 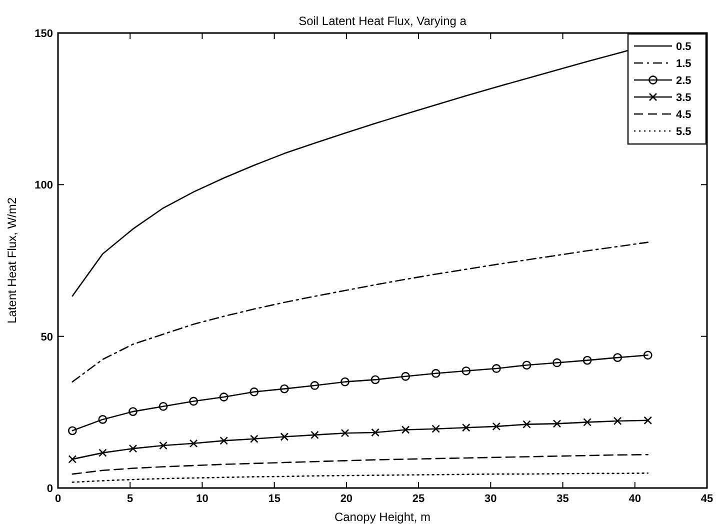 What do you see at coordinates (562, 499) in the screenshot?
I see `x-tick-label: 35` at bounding box center [562, 499].